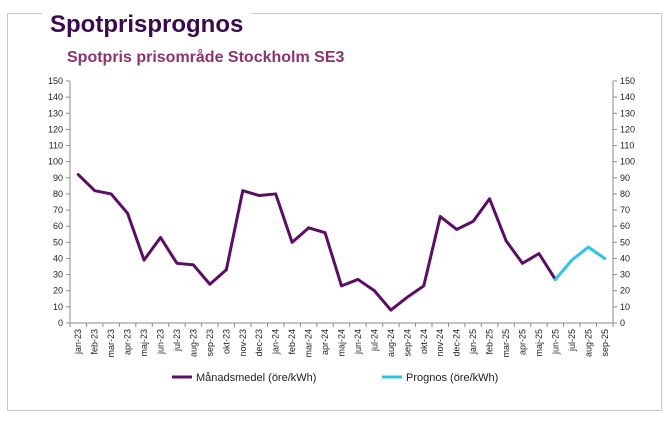  What do you see at coordinates (55, 81) in the screenshot?
I see `y-tick-label-left: 150` at bounding box center [55, 81].